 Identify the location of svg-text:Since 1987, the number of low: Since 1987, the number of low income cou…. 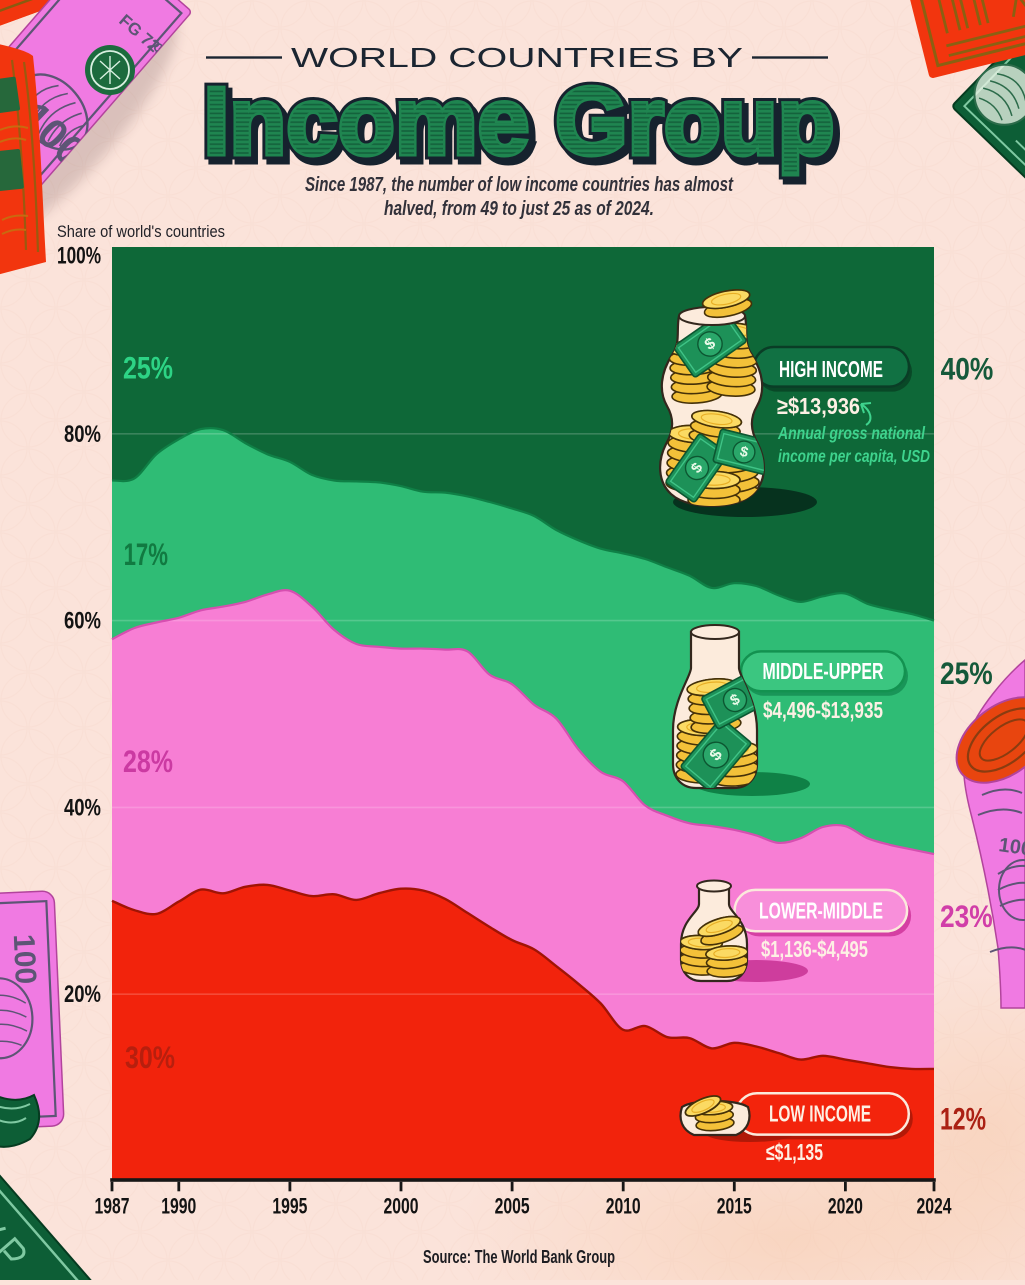
(519, 185).